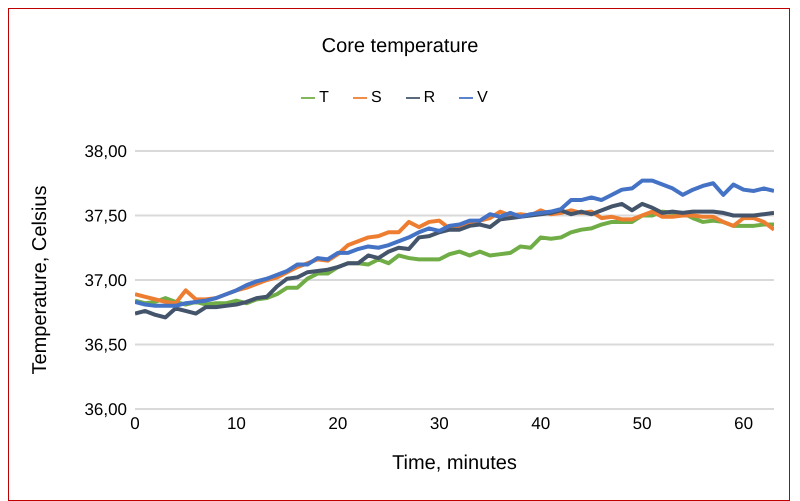  I want to click on x-tick-label: 0, so click(135, 424).